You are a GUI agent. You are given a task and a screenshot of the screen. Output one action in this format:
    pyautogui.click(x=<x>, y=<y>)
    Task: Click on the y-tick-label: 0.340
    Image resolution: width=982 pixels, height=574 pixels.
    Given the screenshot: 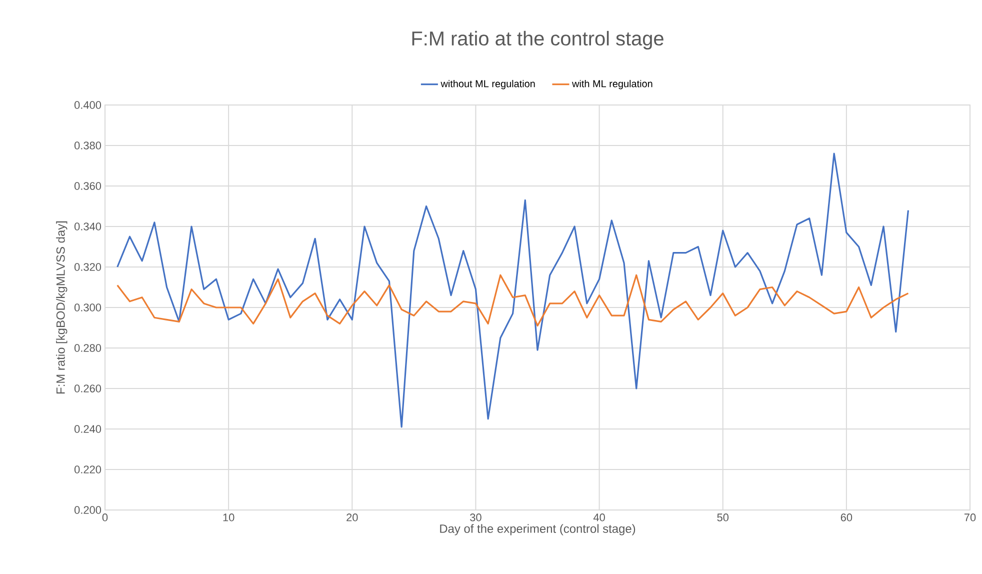 What is the action you would take?
    pyautogui.click(x=88, y=226)
    